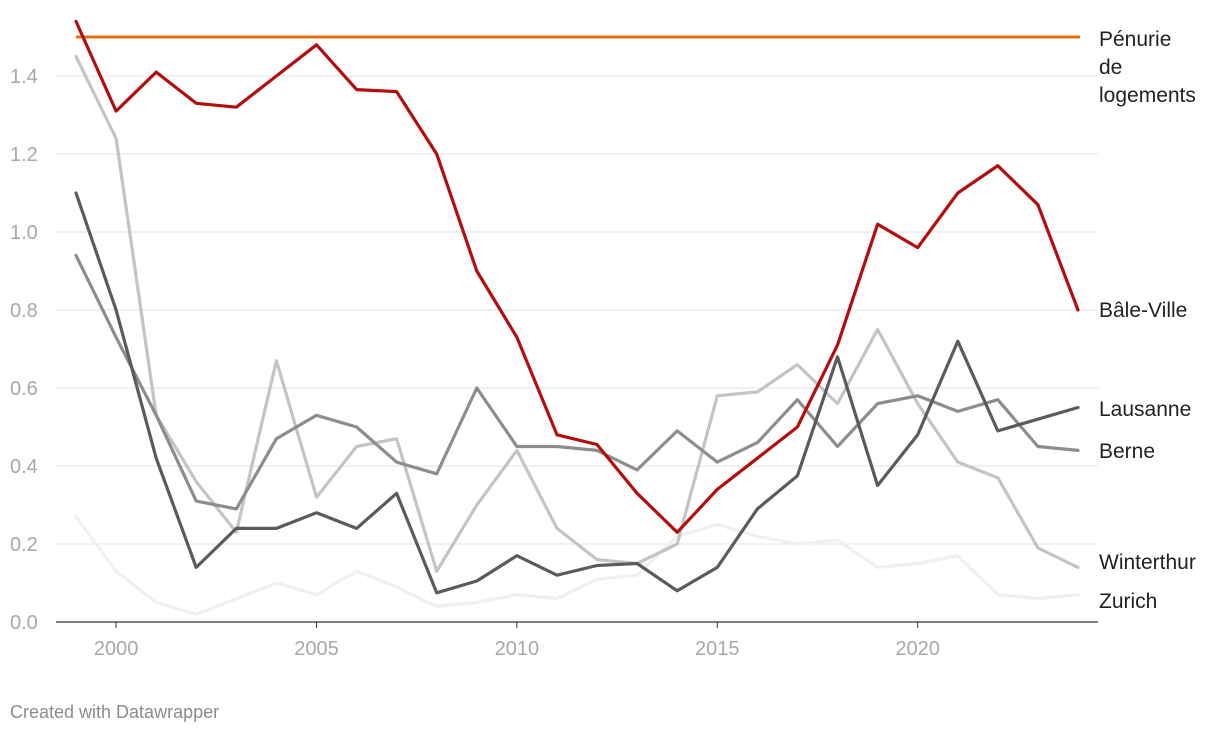  What do you see at coordinates (24, 545) in the screenshot?
I see `y-tick-label: 0.2` at bounding box center [24, 545].